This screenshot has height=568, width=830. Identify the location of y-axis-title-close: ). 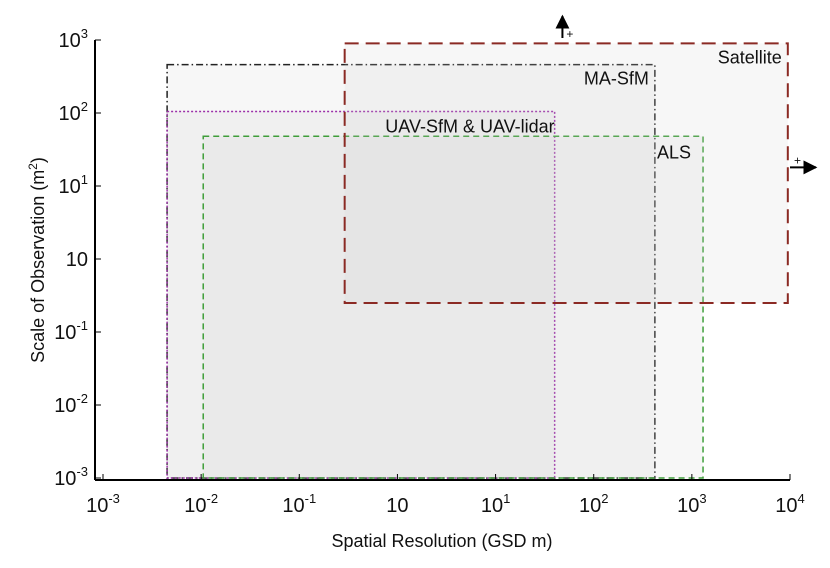
(38, 160).